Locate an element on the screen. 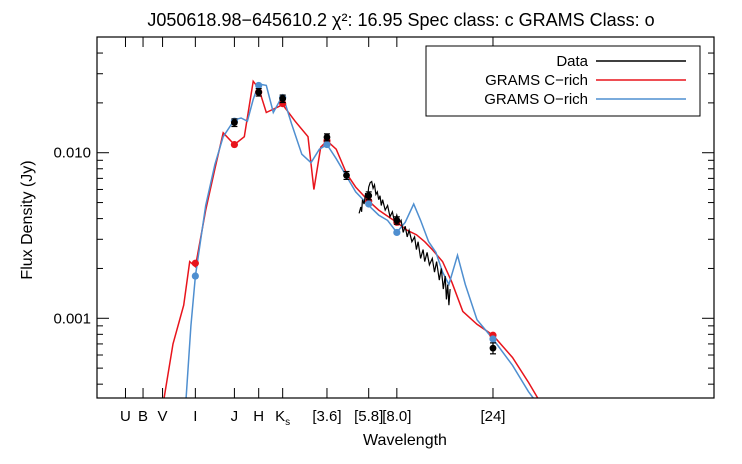 The width and height of the screenshot is (742, 464). legend-box is located at coordinates (563, 81).